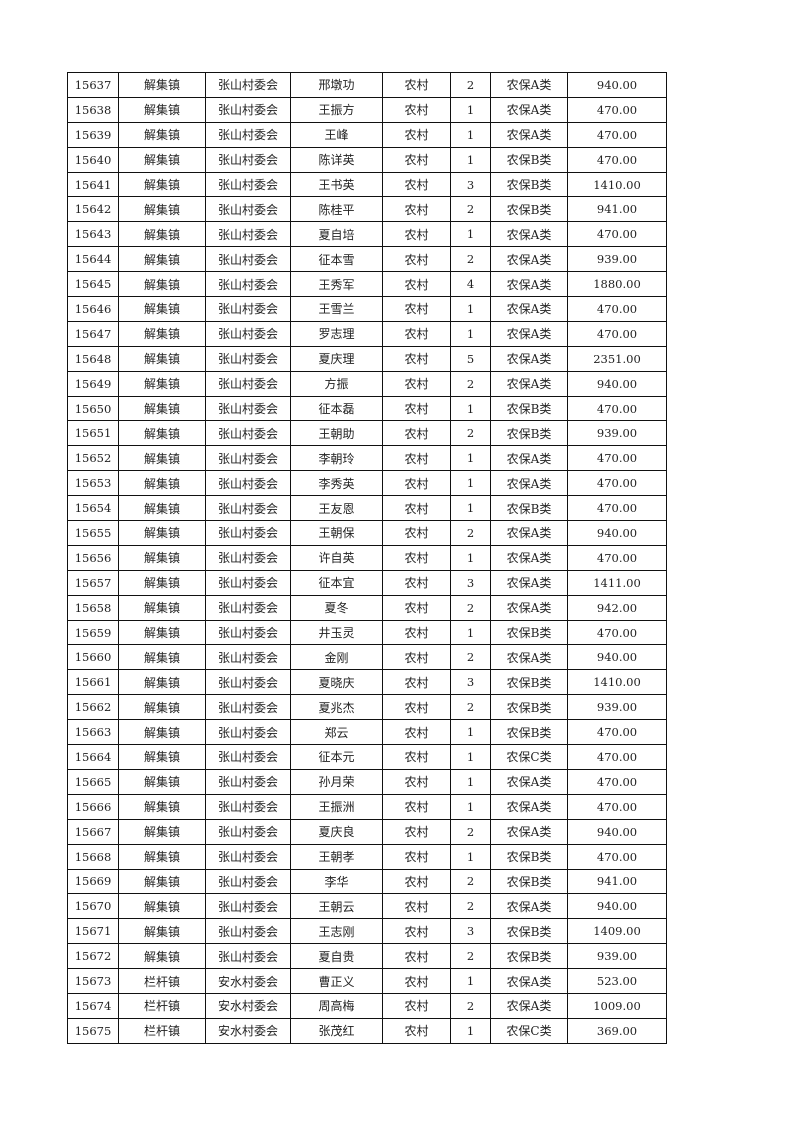 The image size is (793, 1122). Describe the element at coordinates (93, 159) in the screenshot. I see `cell-row-id: 15640` at that location.